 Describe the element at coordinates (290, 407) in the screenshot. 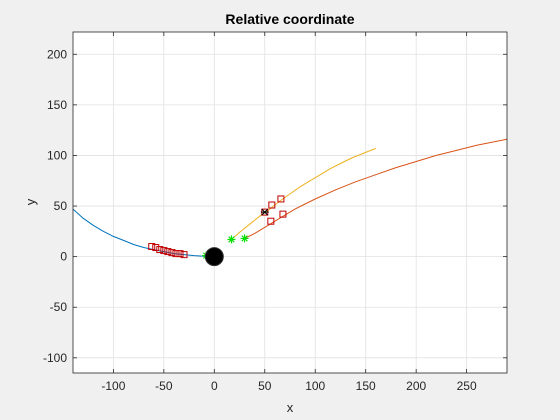

I see `x-axis-label: x` at that location.